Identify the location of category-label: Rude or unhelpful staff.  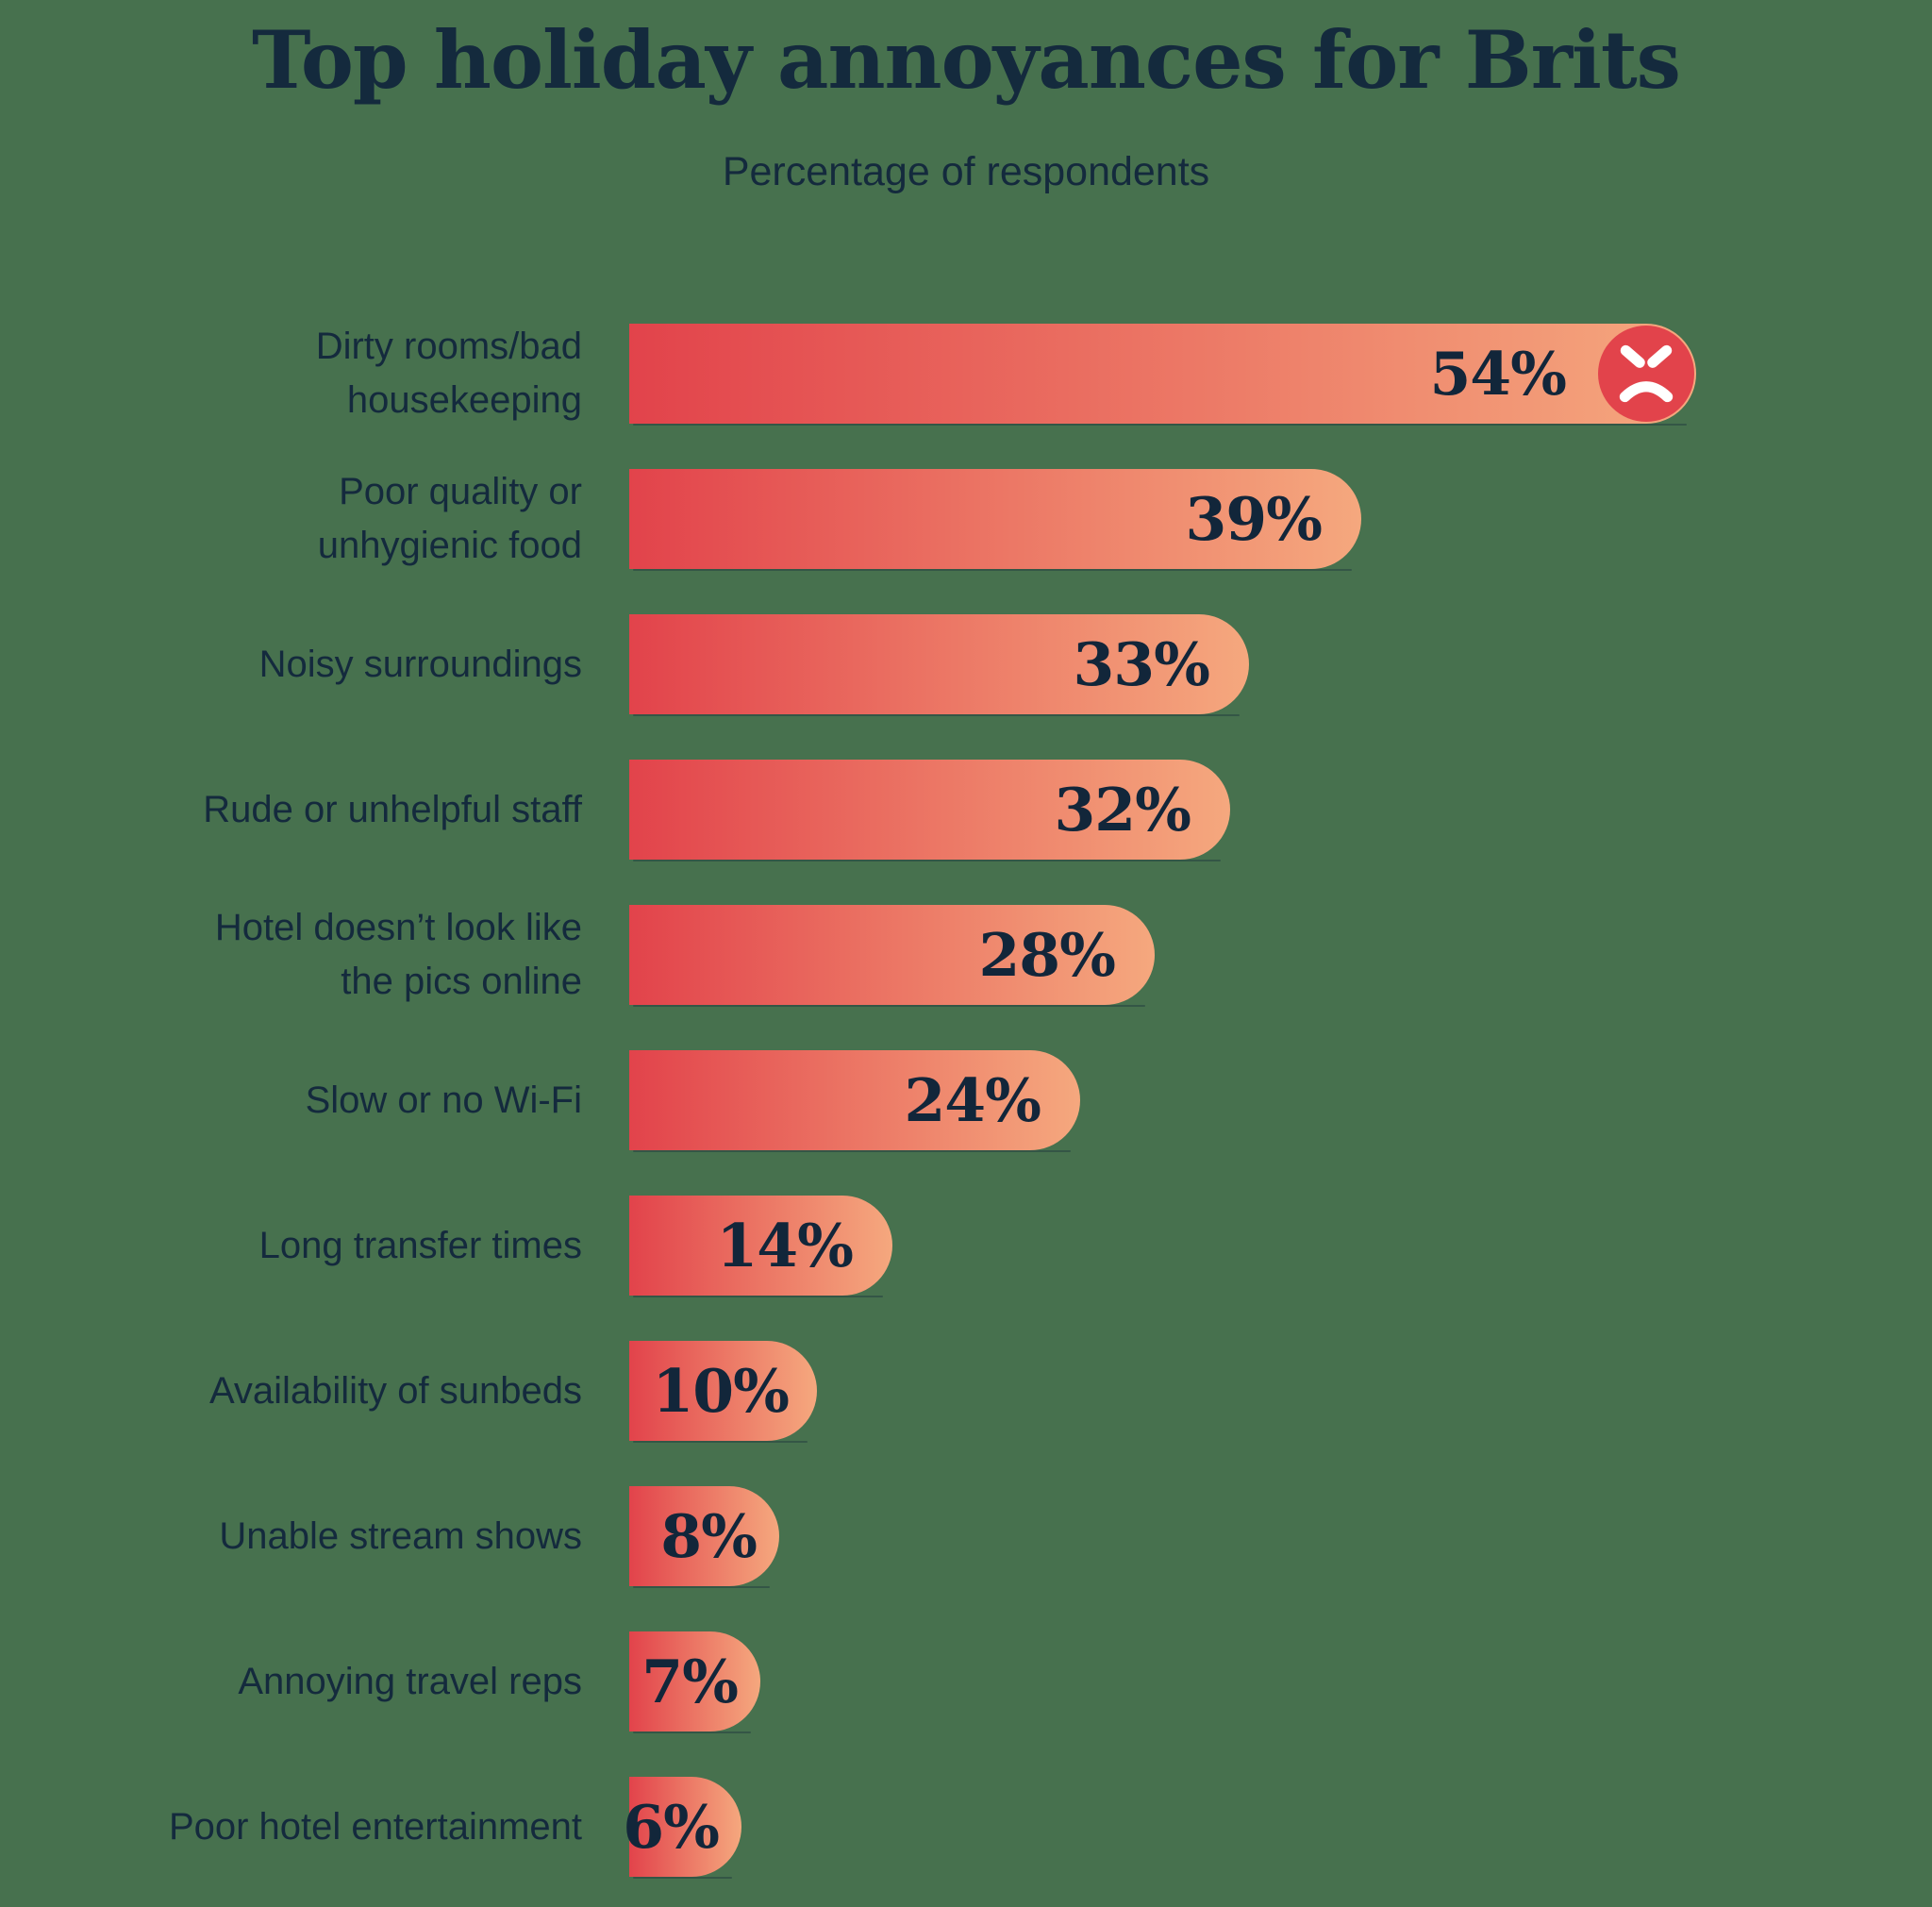
(393, 809).